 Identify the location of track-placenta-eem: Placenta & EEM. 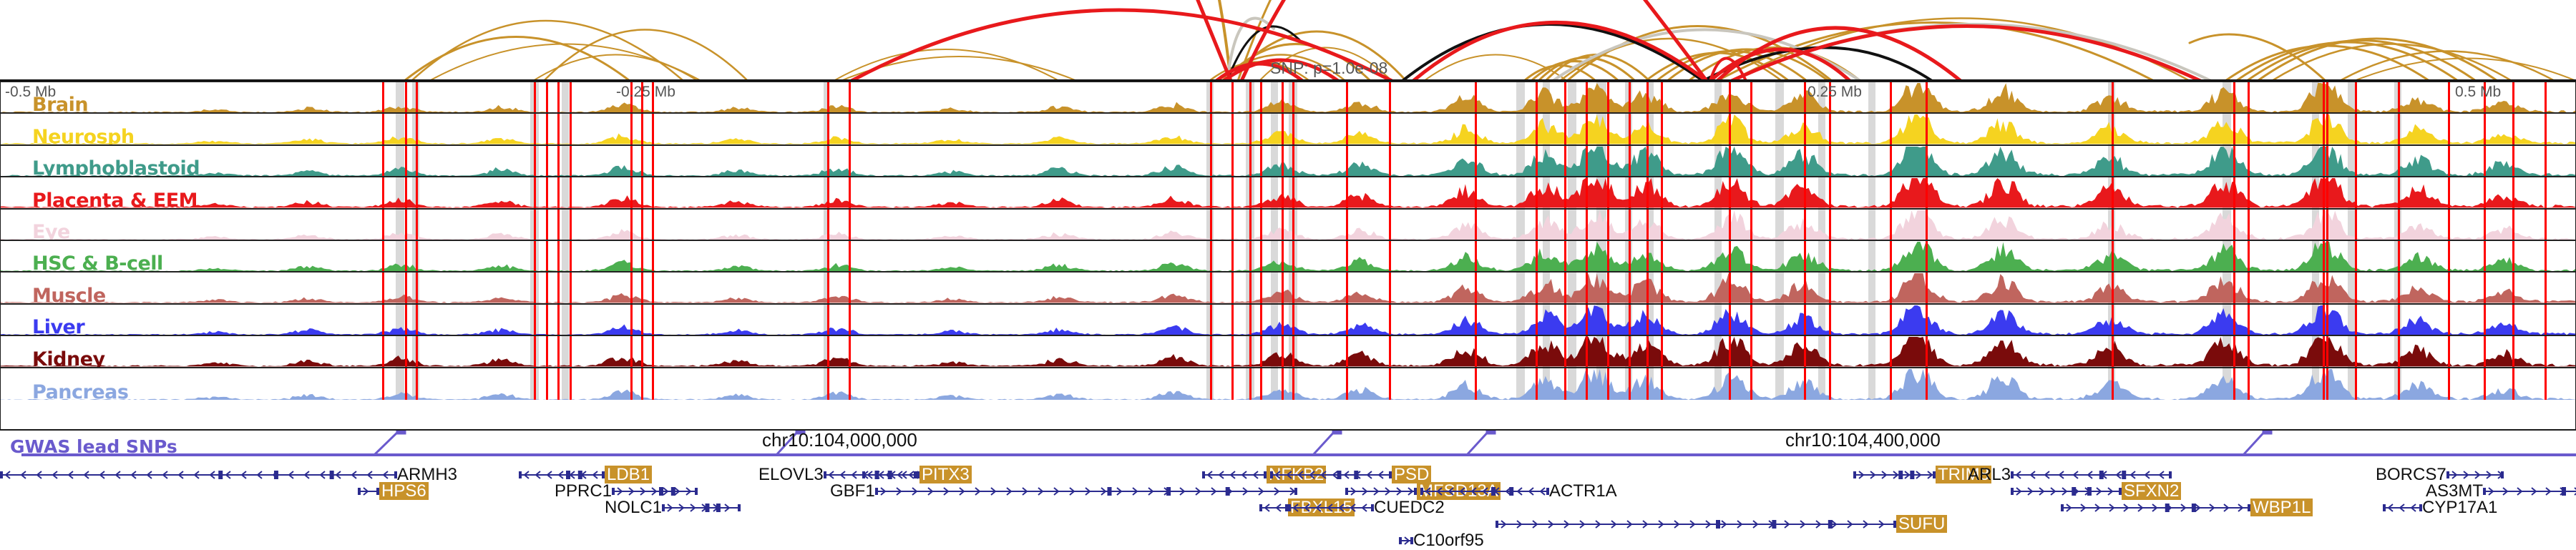
(1288, 193).